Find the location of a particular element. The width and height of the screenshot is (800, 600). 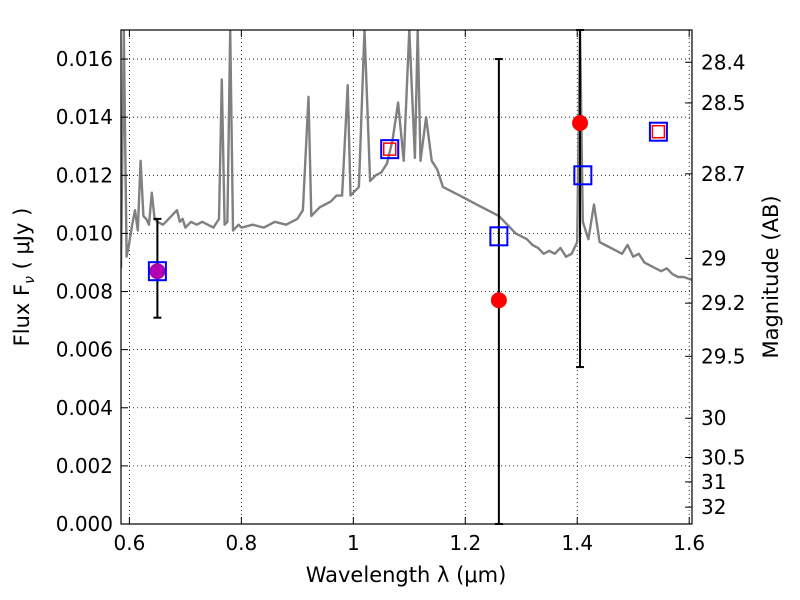

x-tick-label: 1 is located at coordinates (353, 543).